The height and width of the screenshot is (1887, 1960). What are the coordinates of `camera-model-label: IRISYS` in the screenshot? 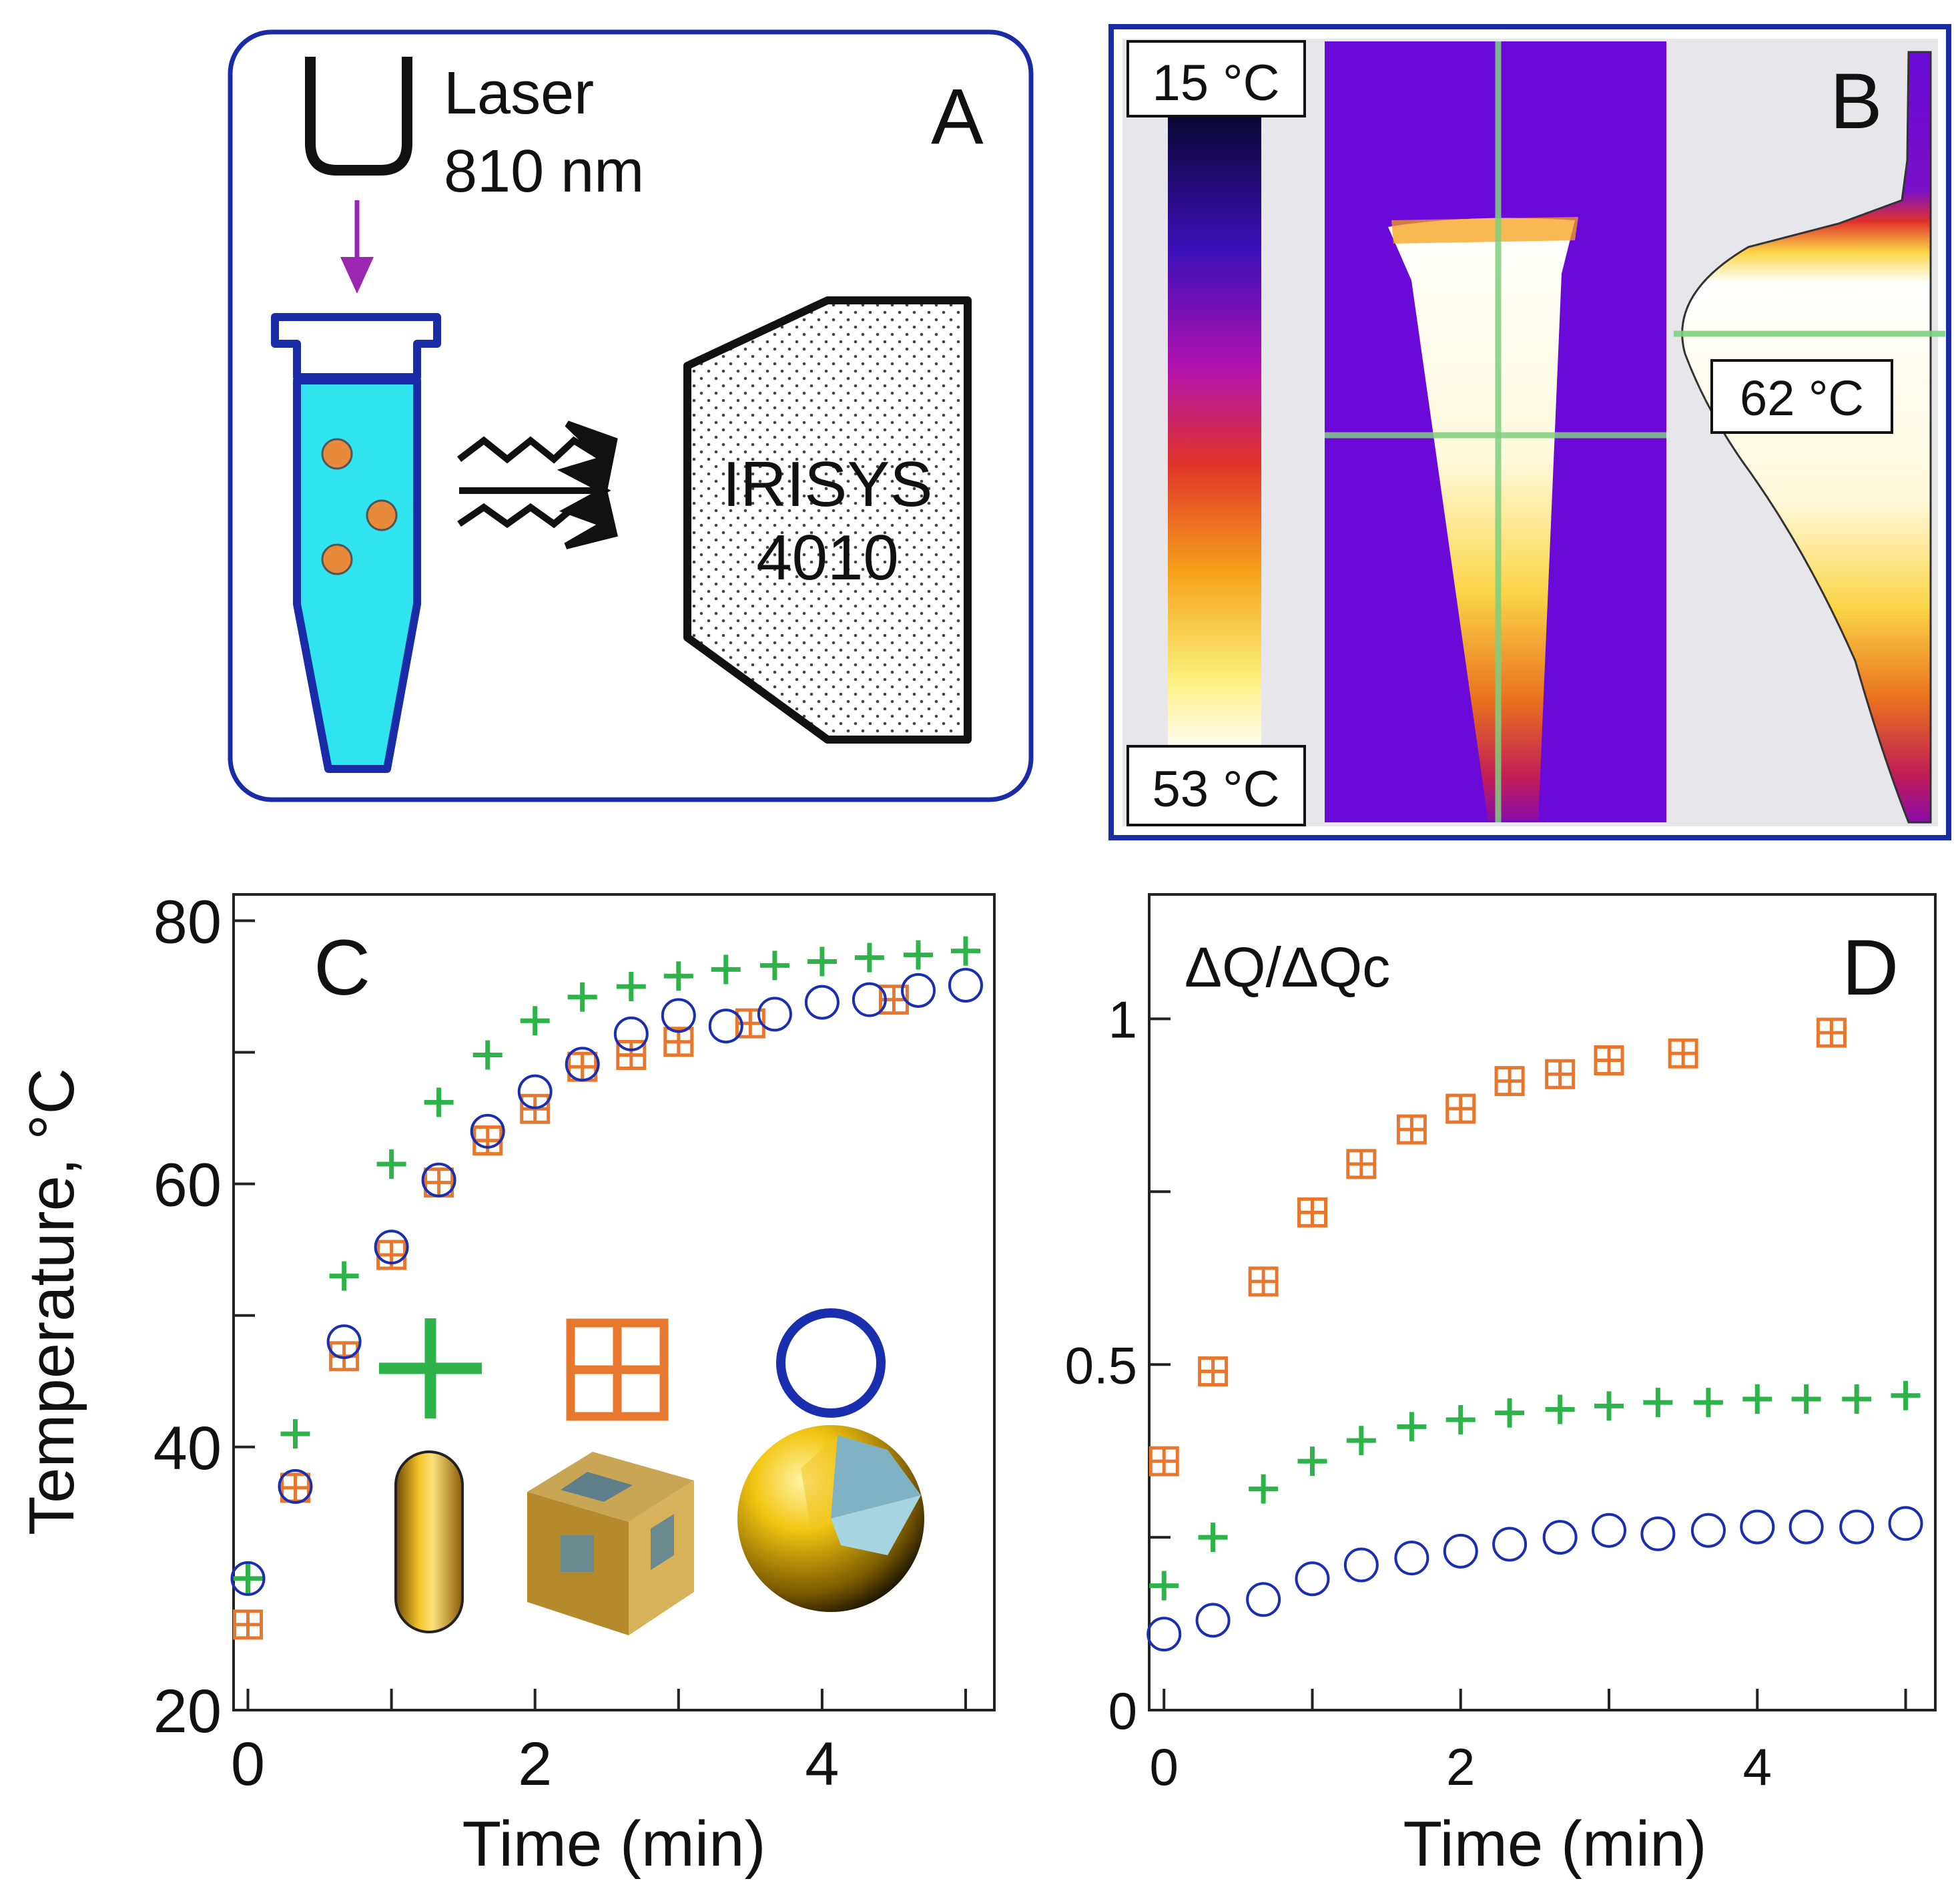 It's located at (828, 484).